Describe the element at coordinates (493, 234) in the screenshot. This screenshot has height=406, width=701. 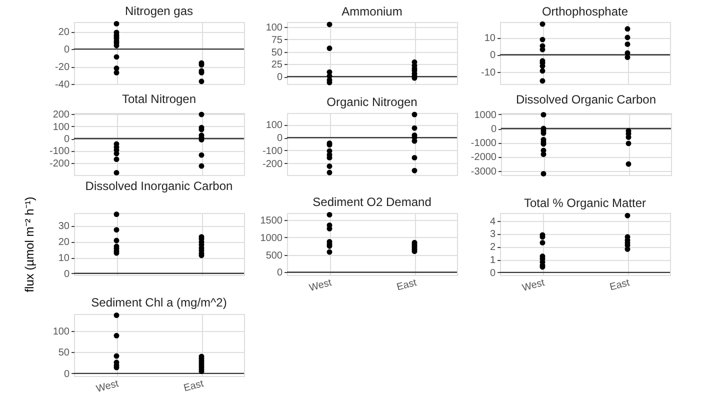
I see `y-tick-label: 3` at that location.